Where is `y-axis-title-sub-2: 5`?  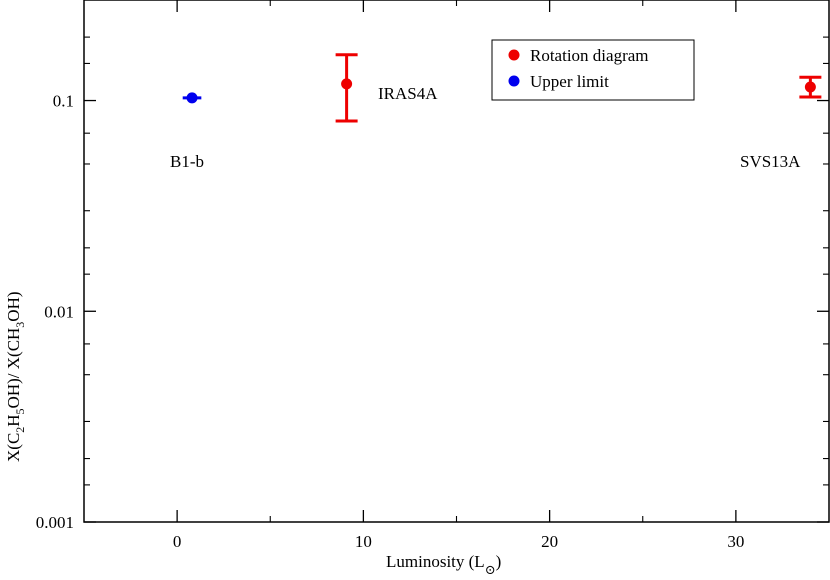 y-axis-title-sub-2: 5 is located at coordinates (20, 411).